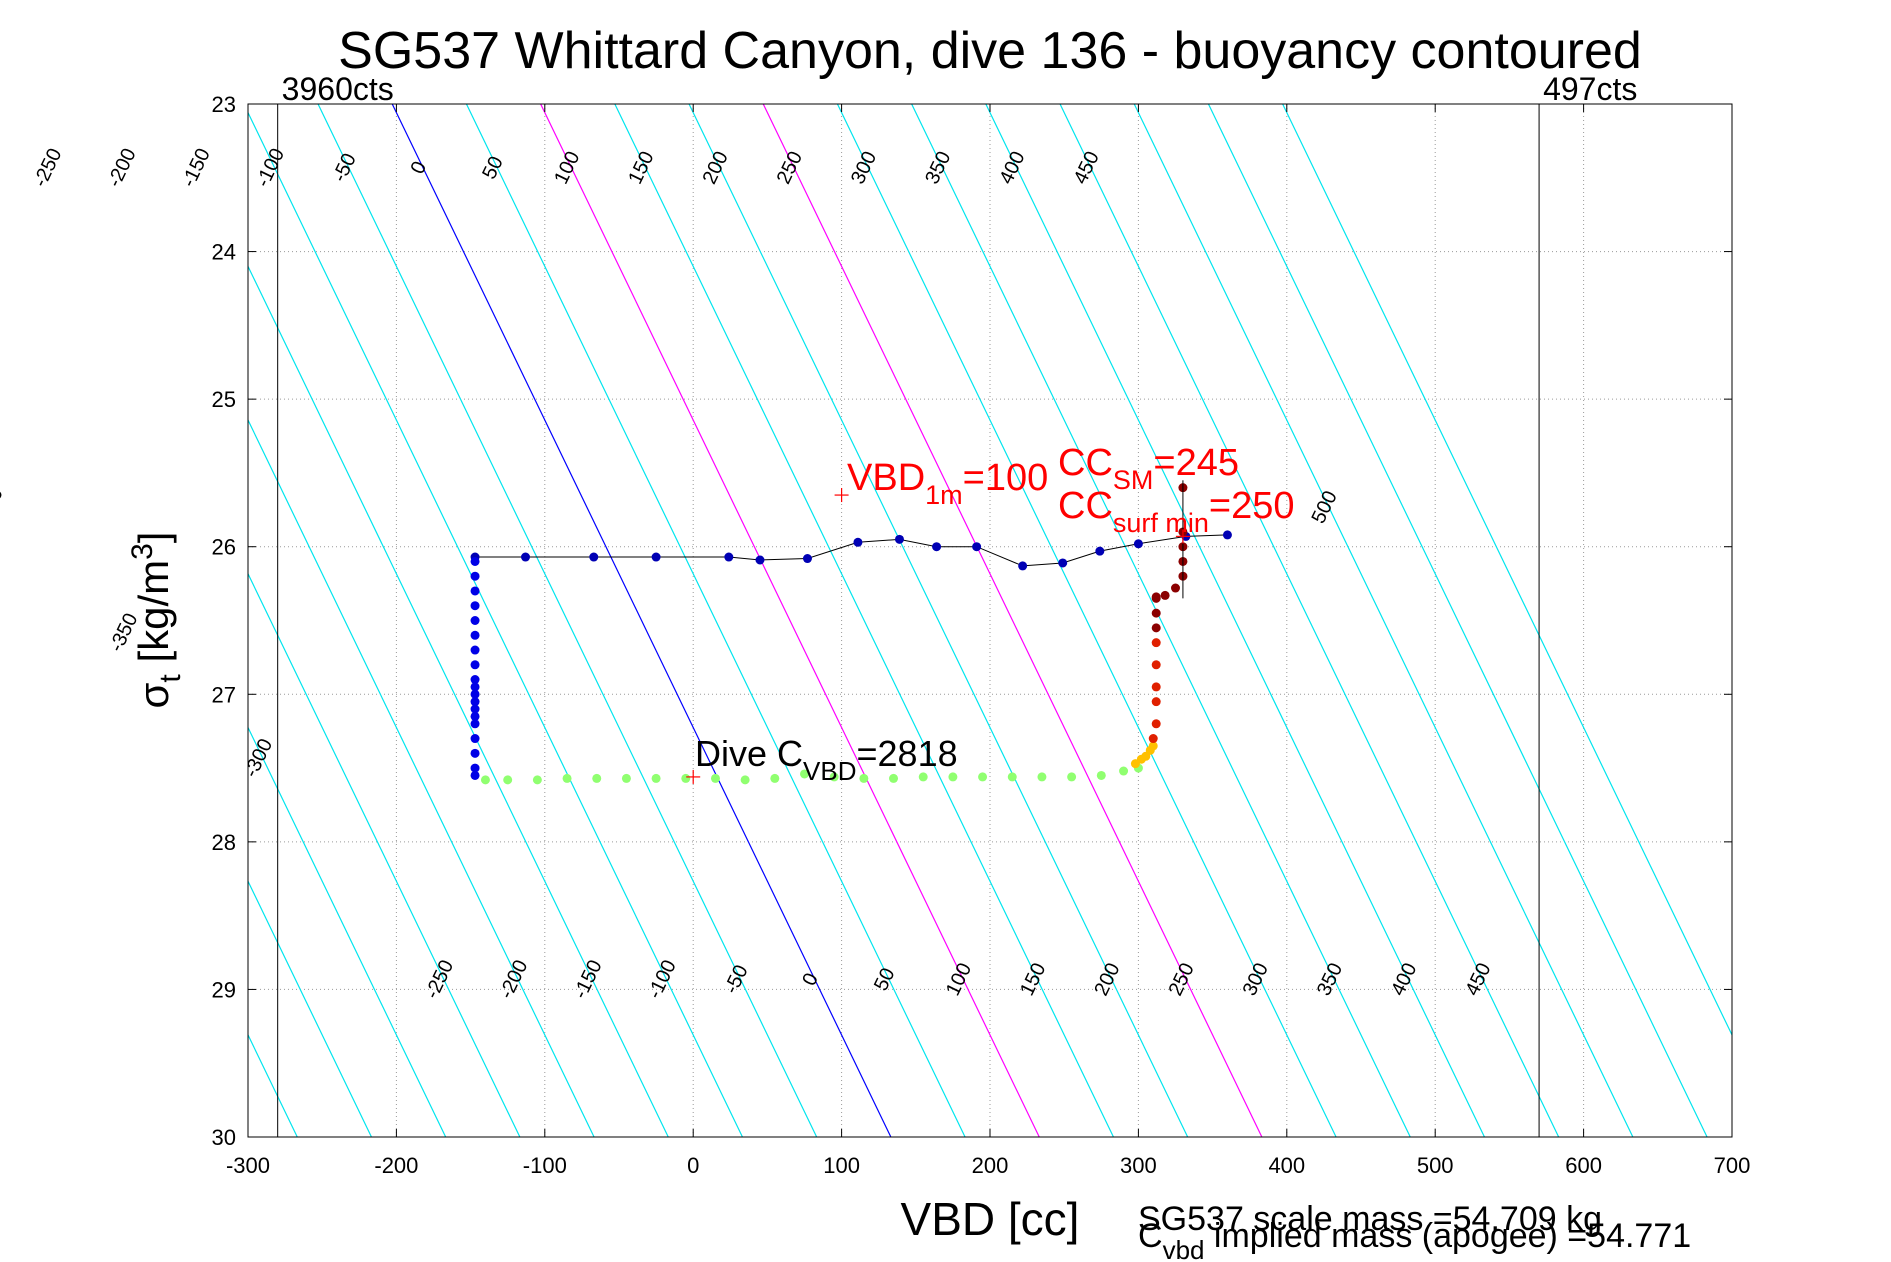 The height and width of the screenshot is (1262, 1891). I want to click on annotation-divec-rest: =2818, so click(907, 753).